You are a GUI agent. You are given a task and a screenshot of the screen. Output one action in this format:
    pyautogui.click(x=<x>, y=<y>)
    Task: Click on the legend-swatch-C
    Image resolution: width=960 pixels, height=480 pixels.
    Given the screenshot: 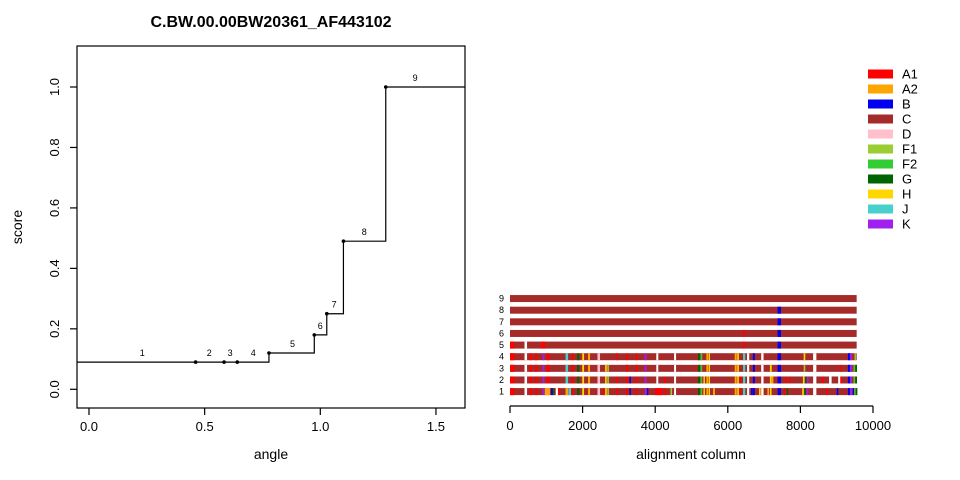 What is the action you would take?
    pyautogui.click(x=880, y=119)
    